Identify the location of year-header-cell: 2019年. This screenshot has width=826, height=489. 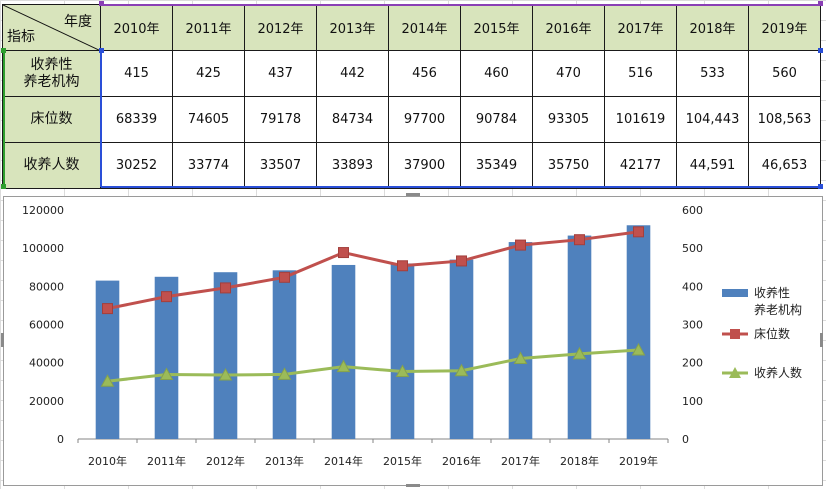
(784, 27).